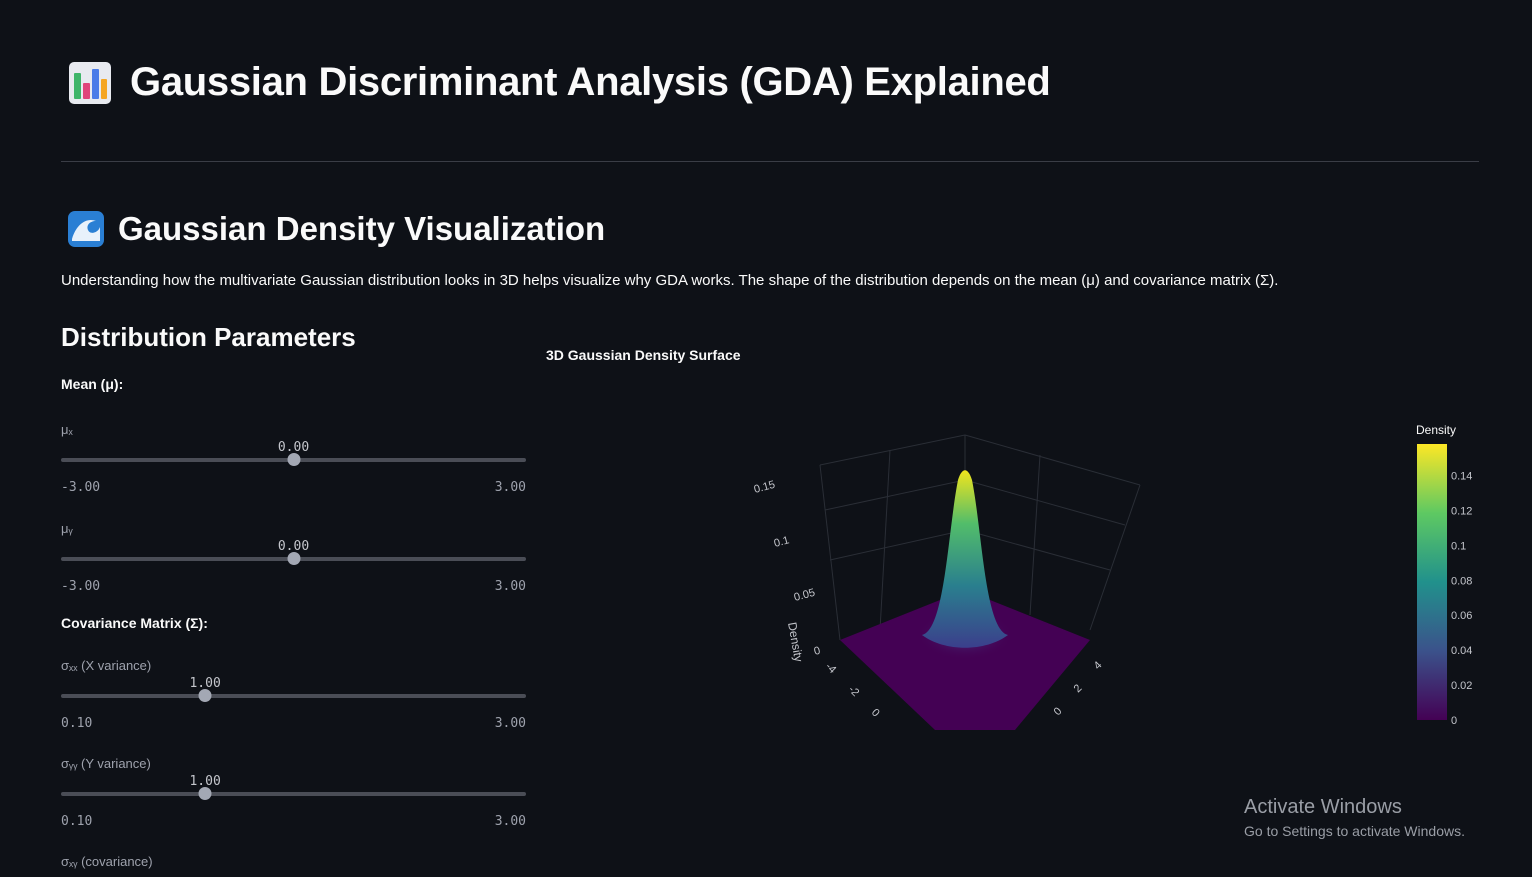 Image resolution: width=1532 pixels, height=877 pixels. What do you see at coordinates (106, 763) in the screenshot?
I see `slider-label: σᵧᵧ (Y variance)` at bounding box center [106, 763].